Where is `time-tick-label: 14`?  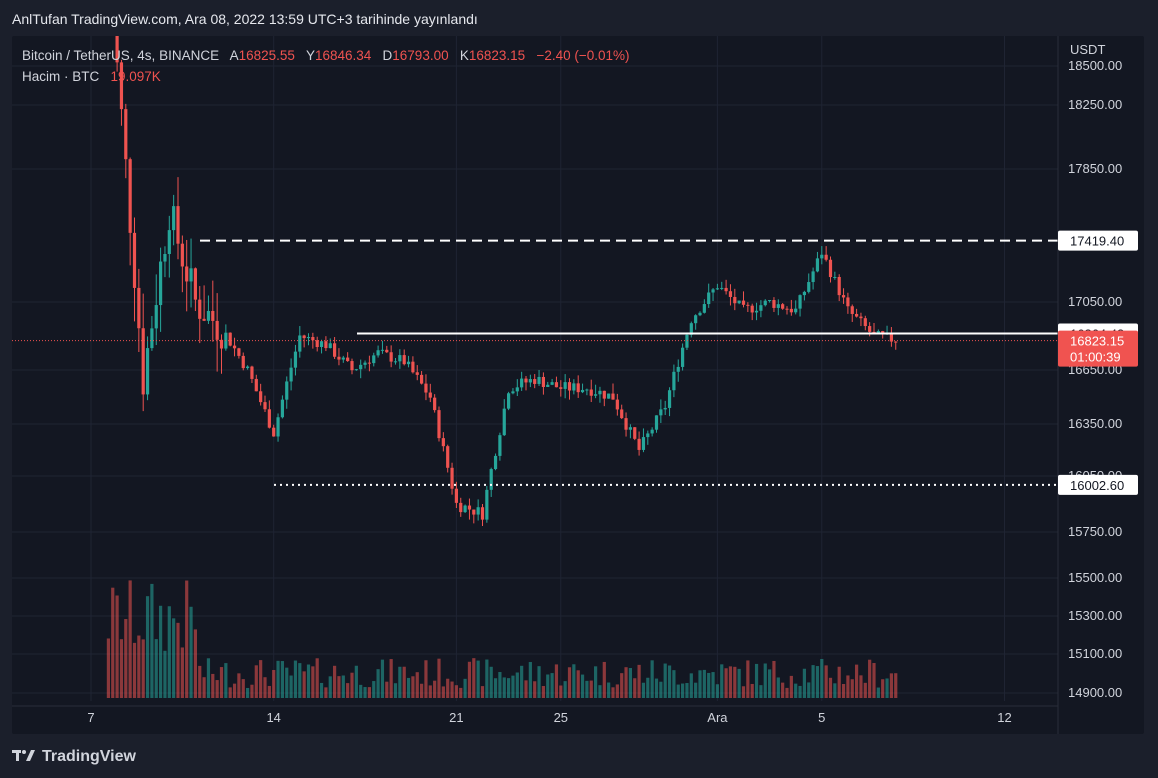 time-tick-label: 14 is located at coordinates (273, 717).